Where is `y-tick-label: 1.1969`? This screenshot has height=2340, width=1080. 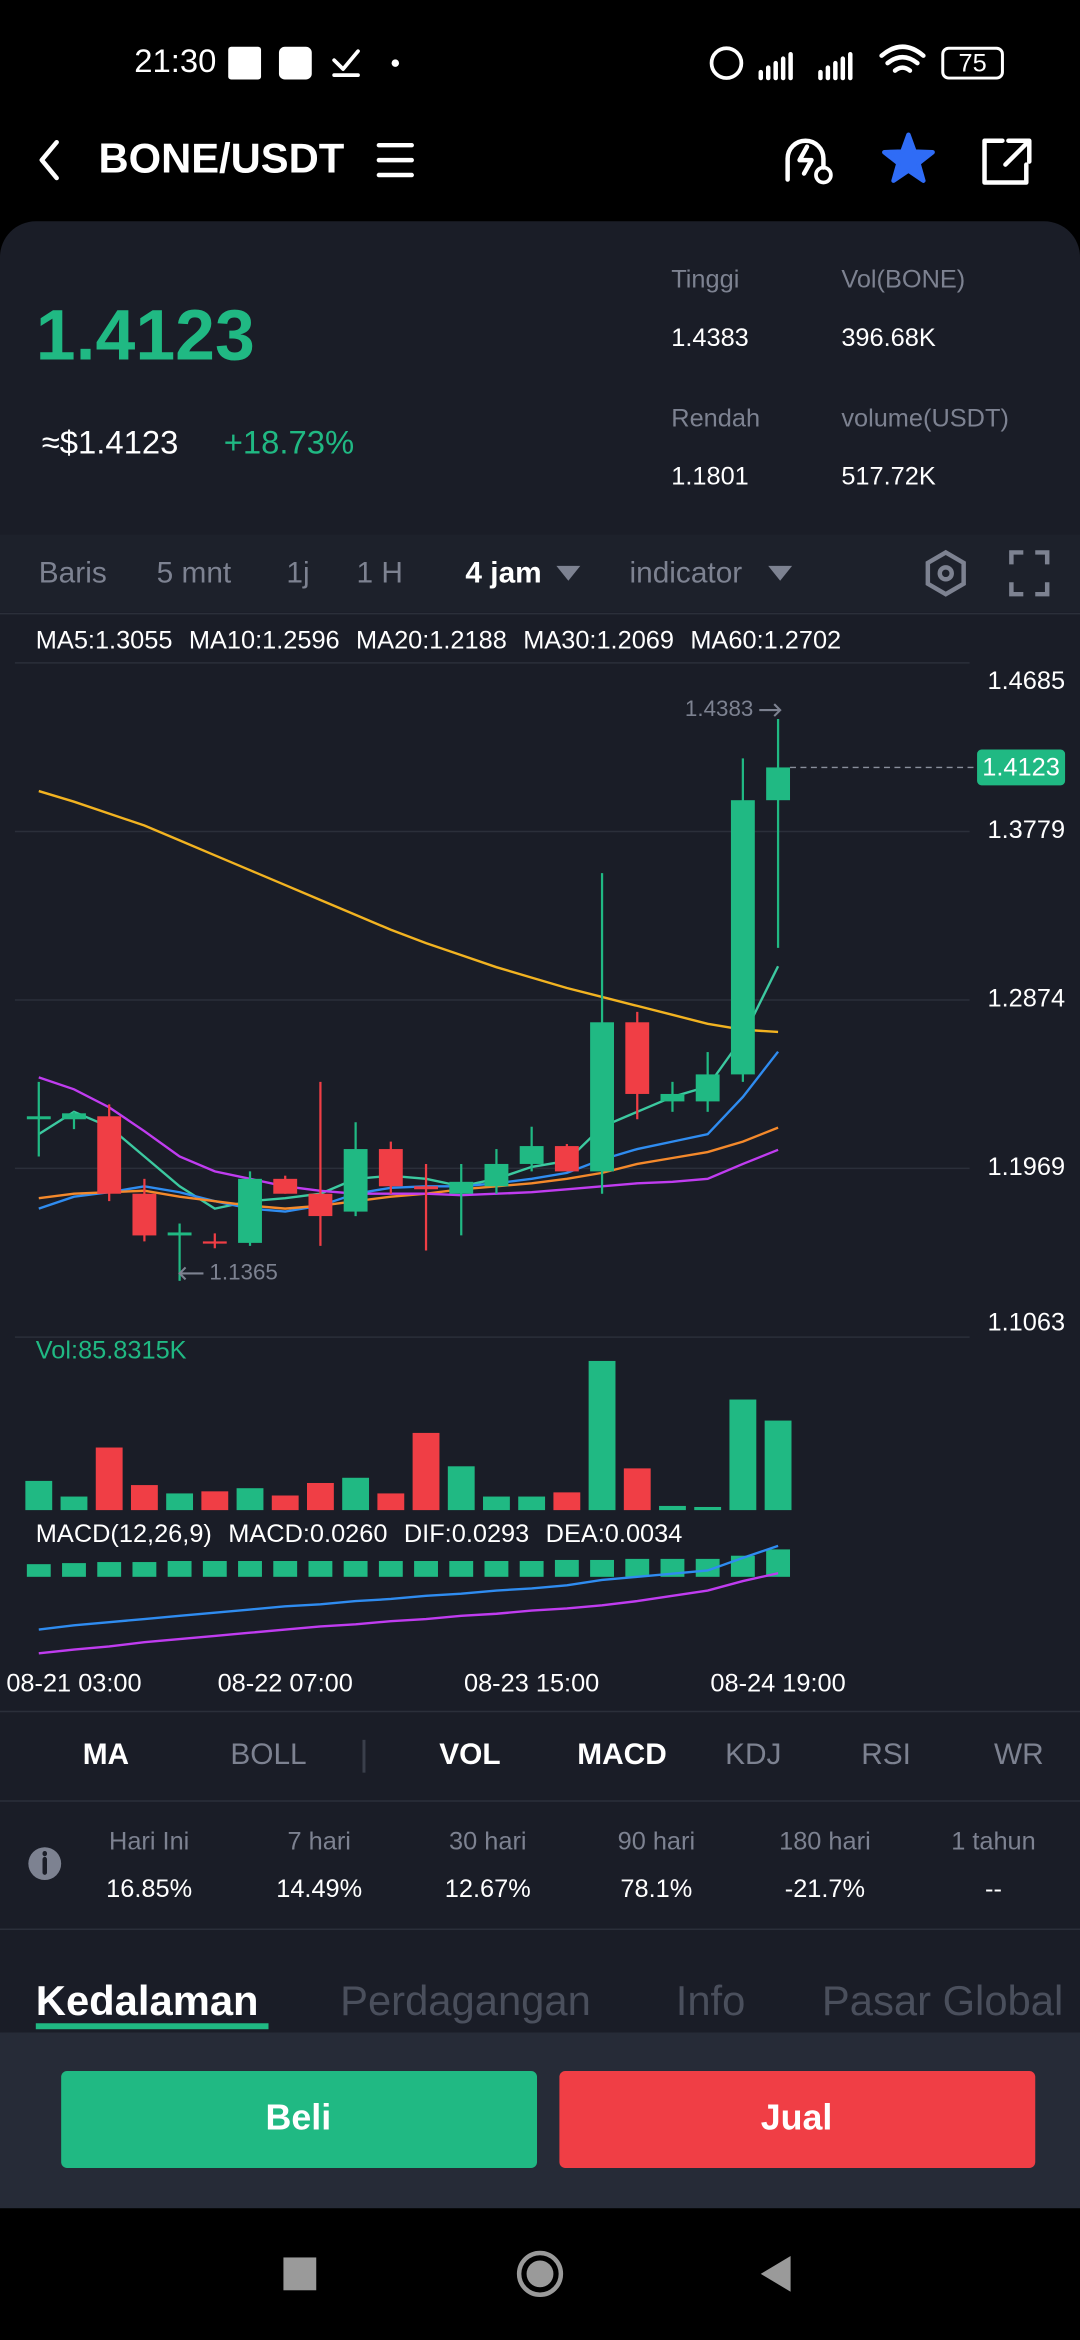
y-tick-label: 1.1969 is located at coordinates (1027, 1167).